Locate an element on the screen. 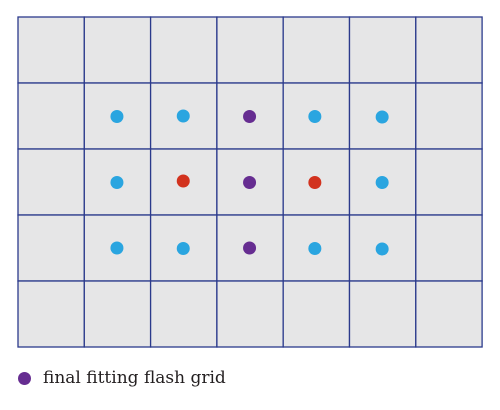 Image resolution: width=500 pixels, height=410 pixels. legend-label: final fitting flash grid is located at coordinates (134, 378).